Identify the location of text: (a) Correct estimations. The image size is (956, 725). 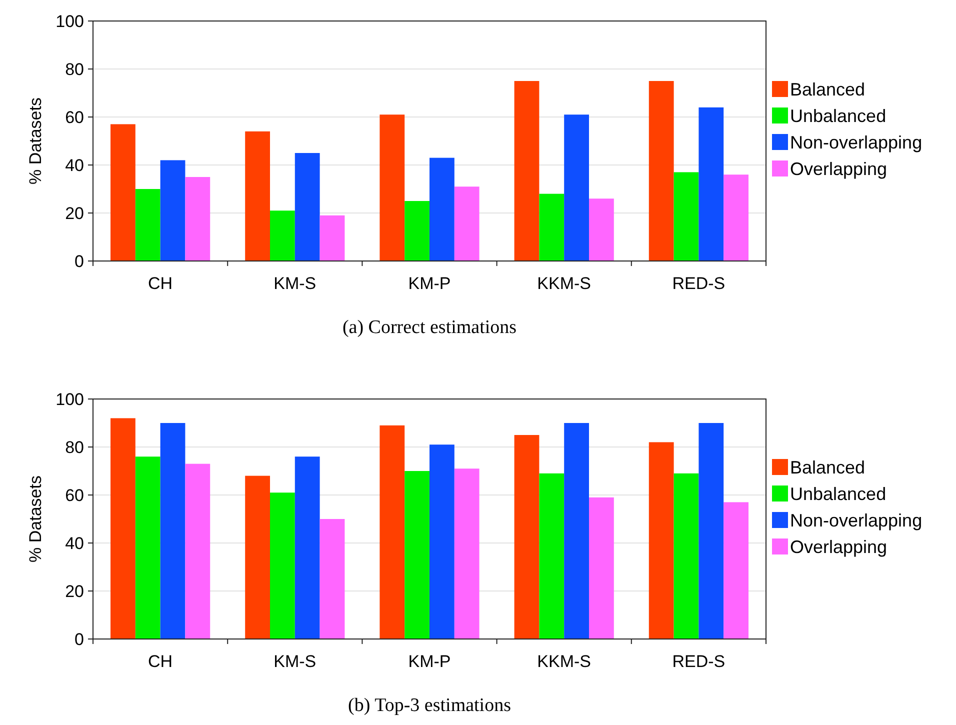
(429, 327).